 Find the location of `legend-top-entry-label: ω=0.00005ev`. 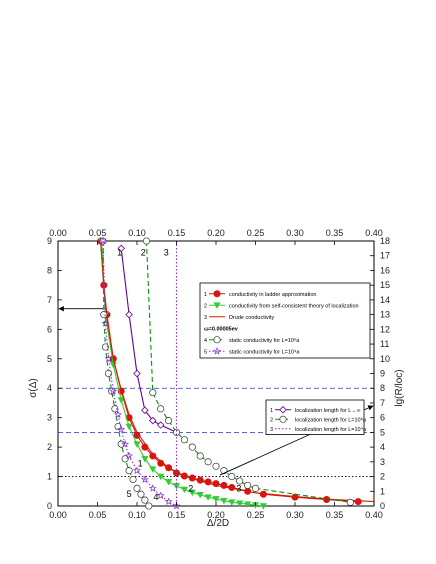

legend-top-entry-label: ω=0.00005ev is located at coordinates (221, 329).